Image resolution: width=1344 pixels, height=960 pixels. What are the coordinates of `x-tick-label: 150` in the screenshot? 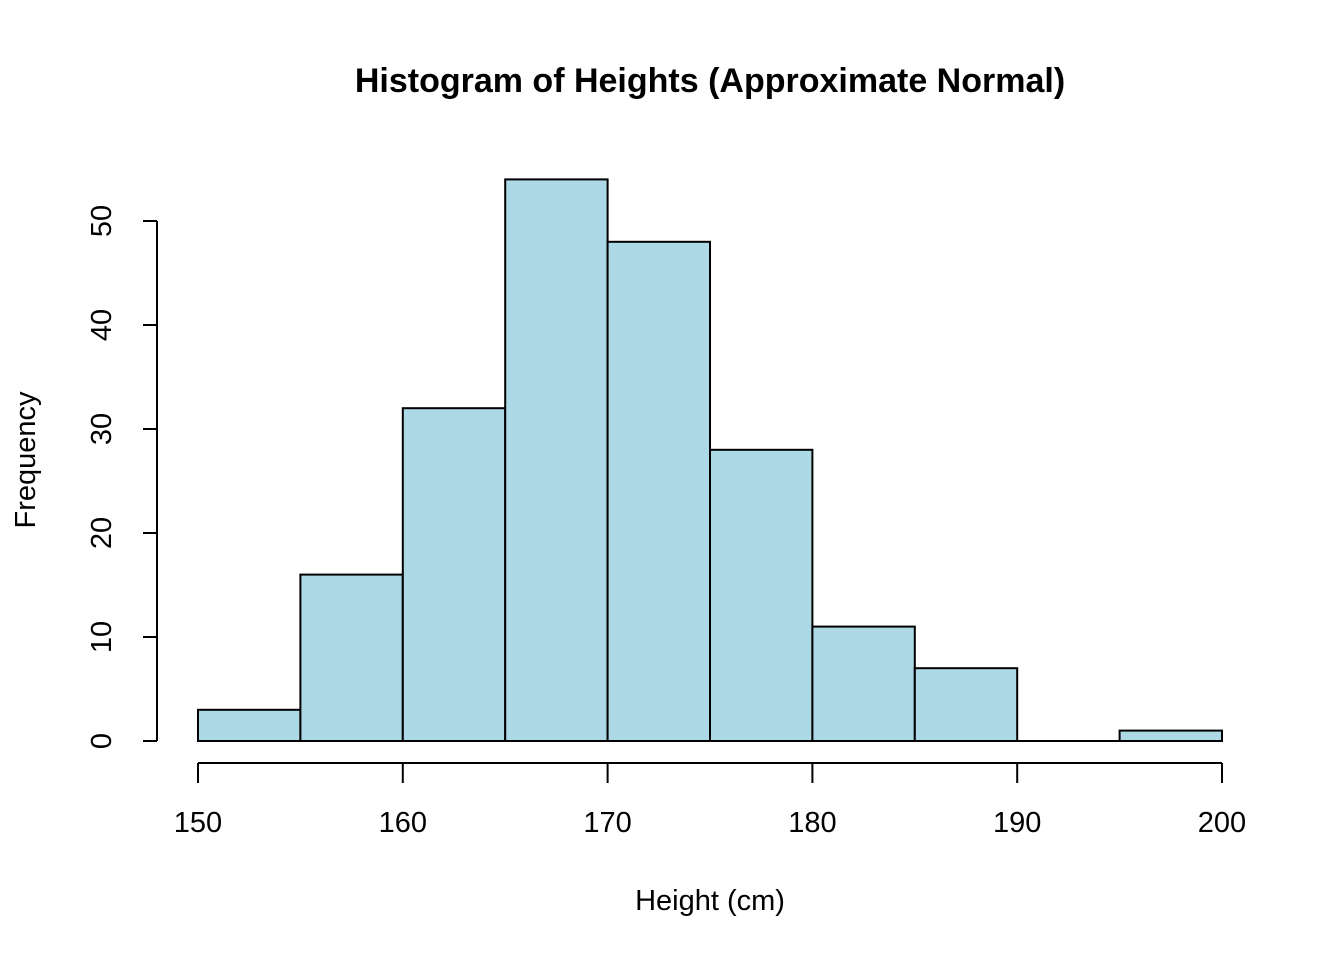 It's located at (198, 823).